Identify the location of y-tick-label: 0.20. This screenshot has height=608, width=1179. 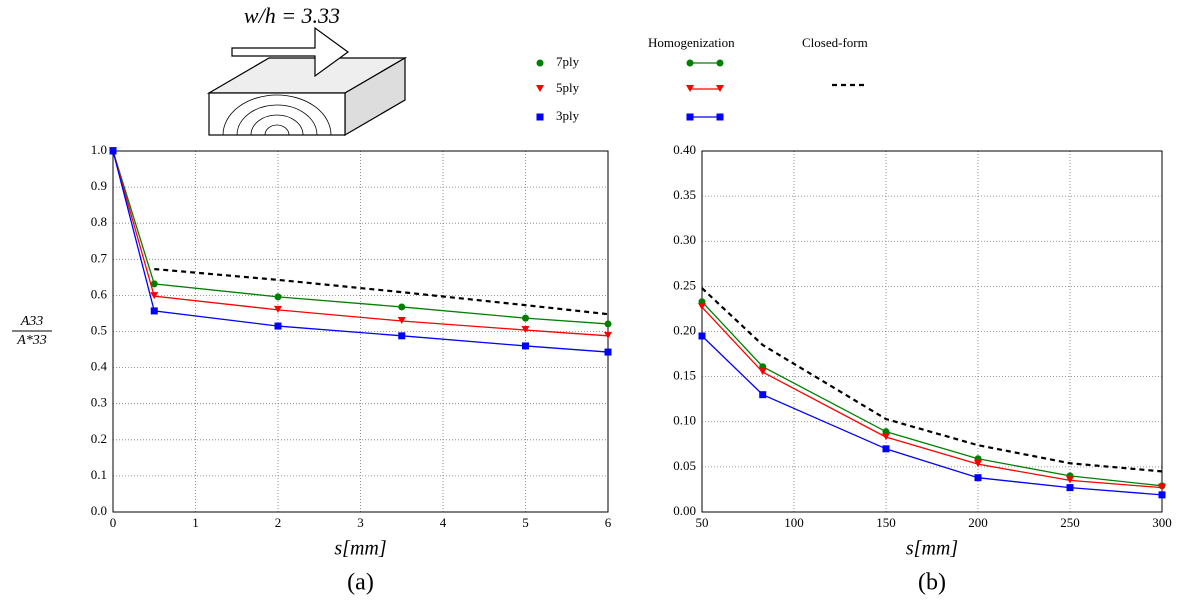
(684, 329).